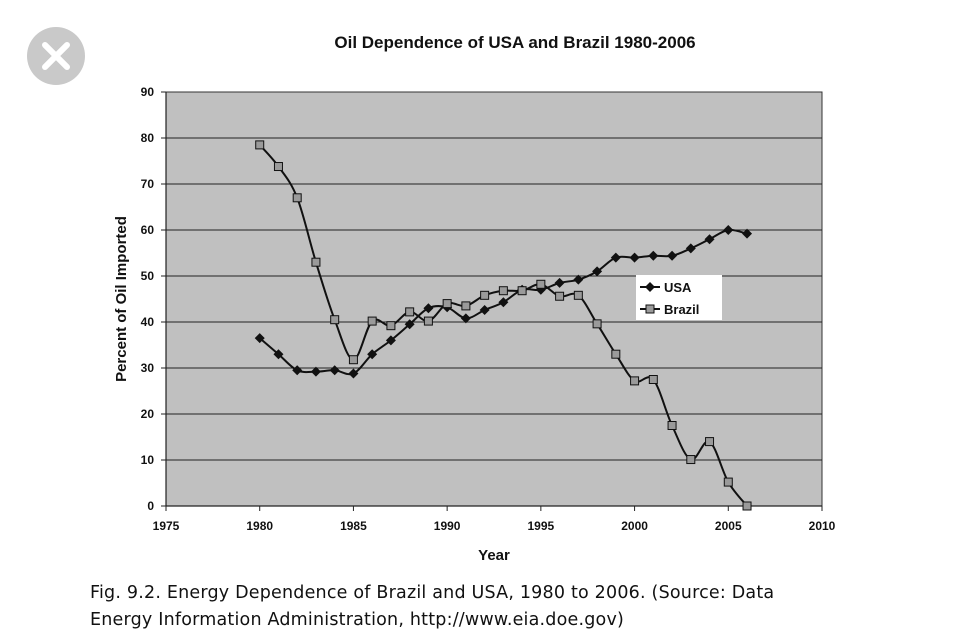 Image resolution: width=960 pixels, height=640 pixels. I want to click on legend-marker-brazil, so click(650, 309).